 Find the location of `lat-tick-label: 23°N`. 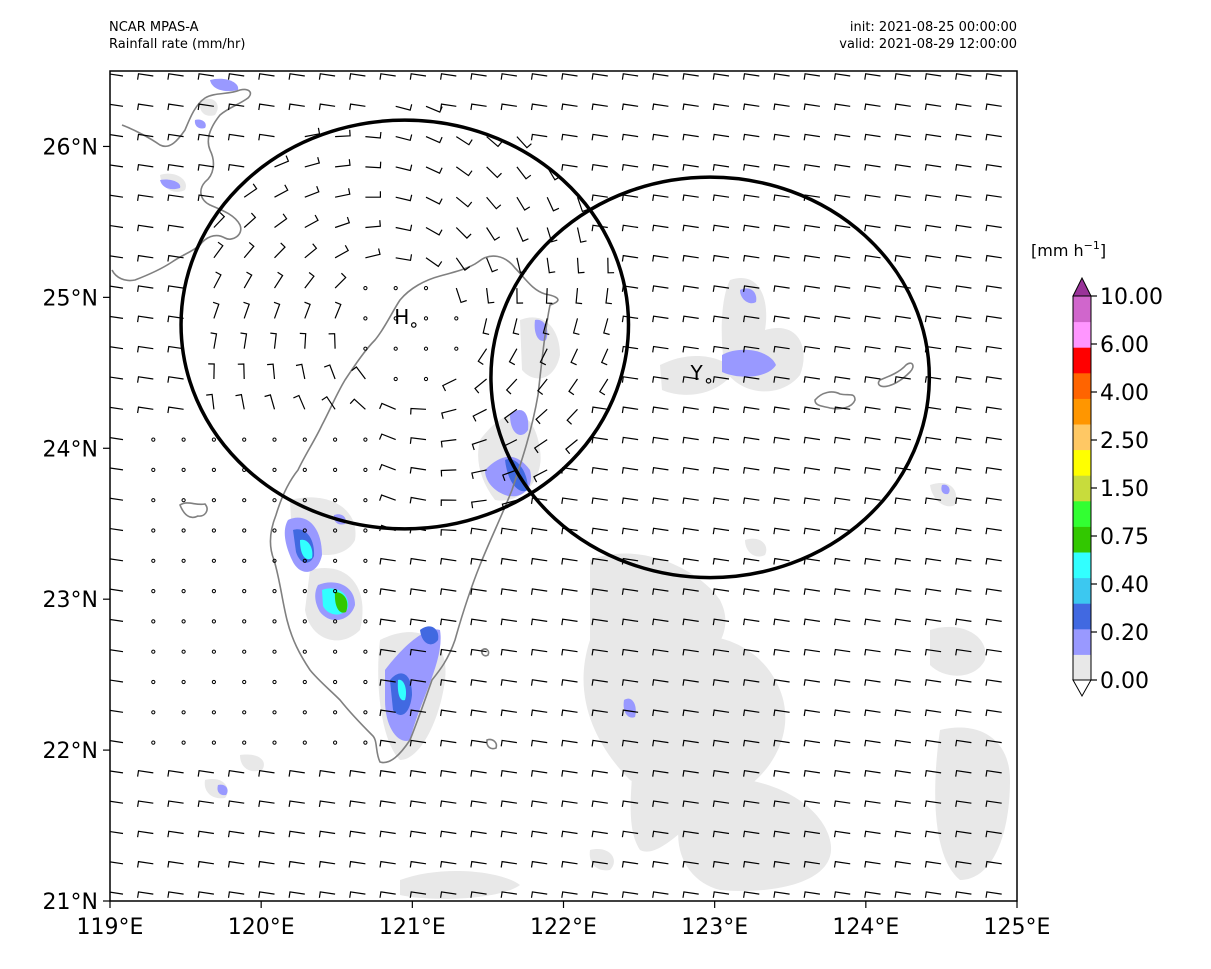

lat-tick-label: 23°N is located at coordinates (70, 600).